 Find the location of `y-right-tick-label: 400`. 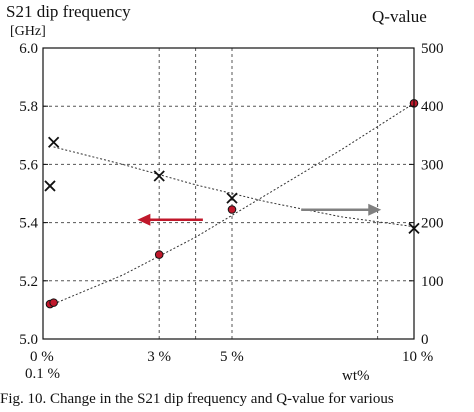

y-right-tick-label: 400 is located at coordinates (432, 107).